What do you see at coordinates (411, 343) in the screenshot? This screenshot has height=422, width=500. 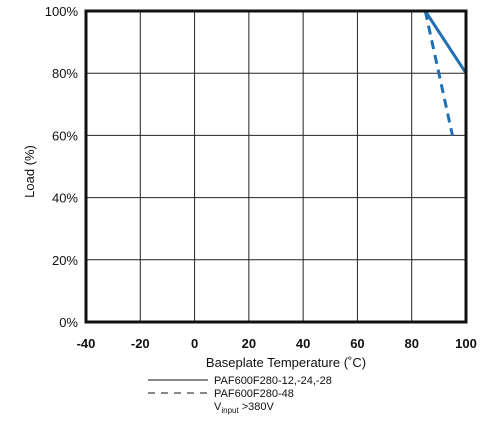 I see `x-tick-label: 80` at bounding box center [411, 343].